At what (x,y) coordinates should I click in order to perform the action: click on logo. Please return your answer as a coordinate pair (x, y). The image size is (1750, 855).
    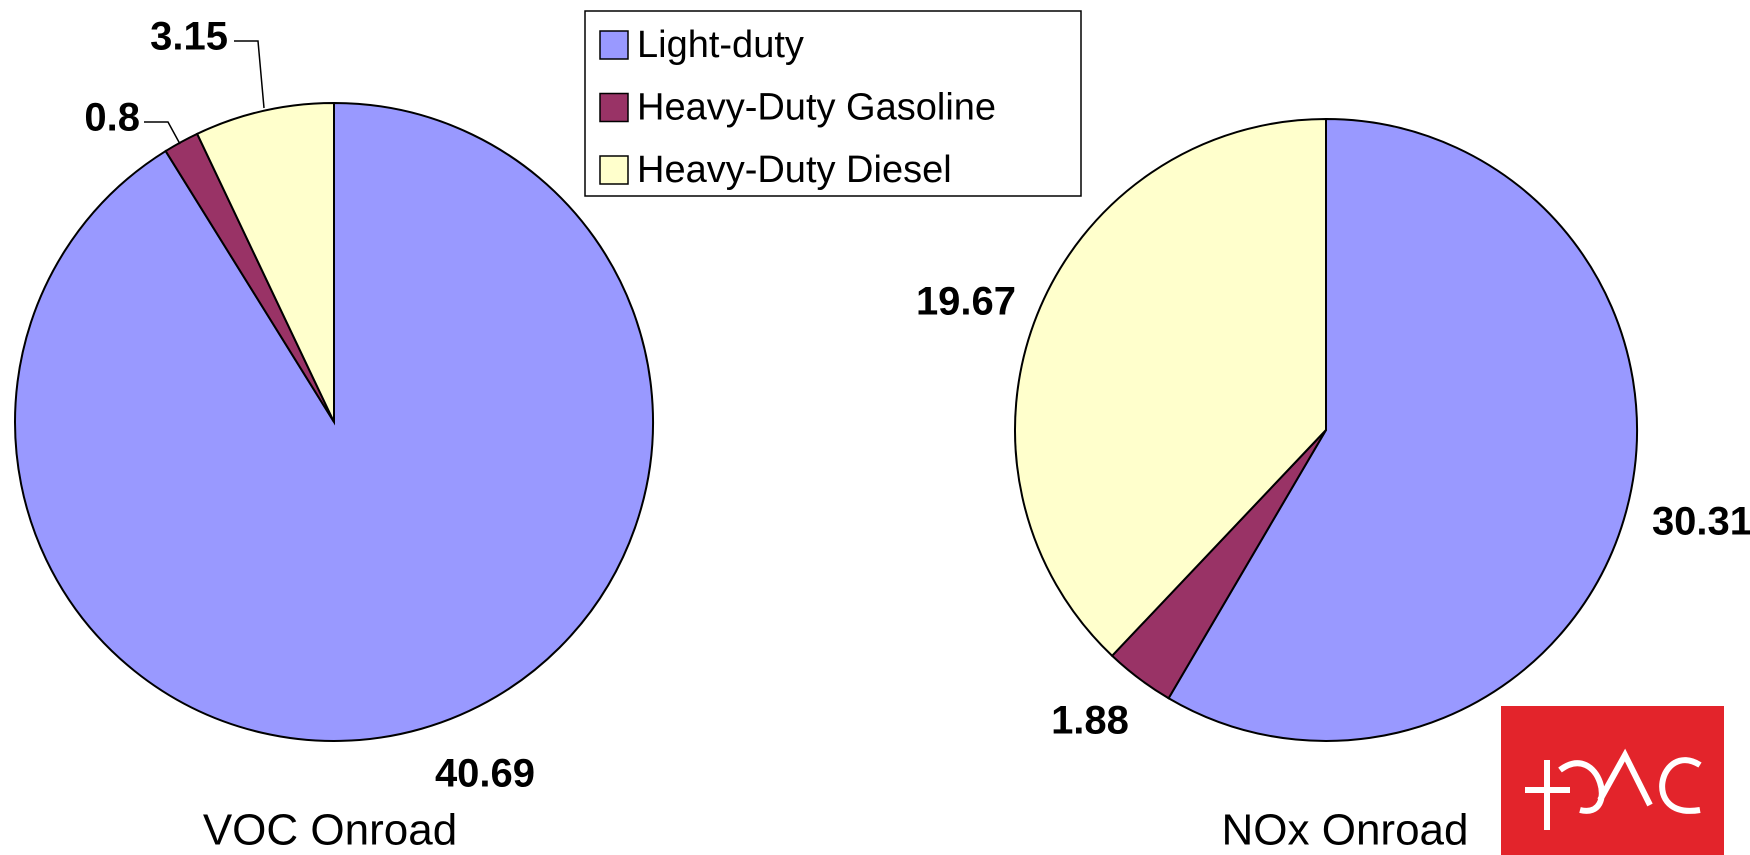
    Looking at the image, I should click on (1612, 780).